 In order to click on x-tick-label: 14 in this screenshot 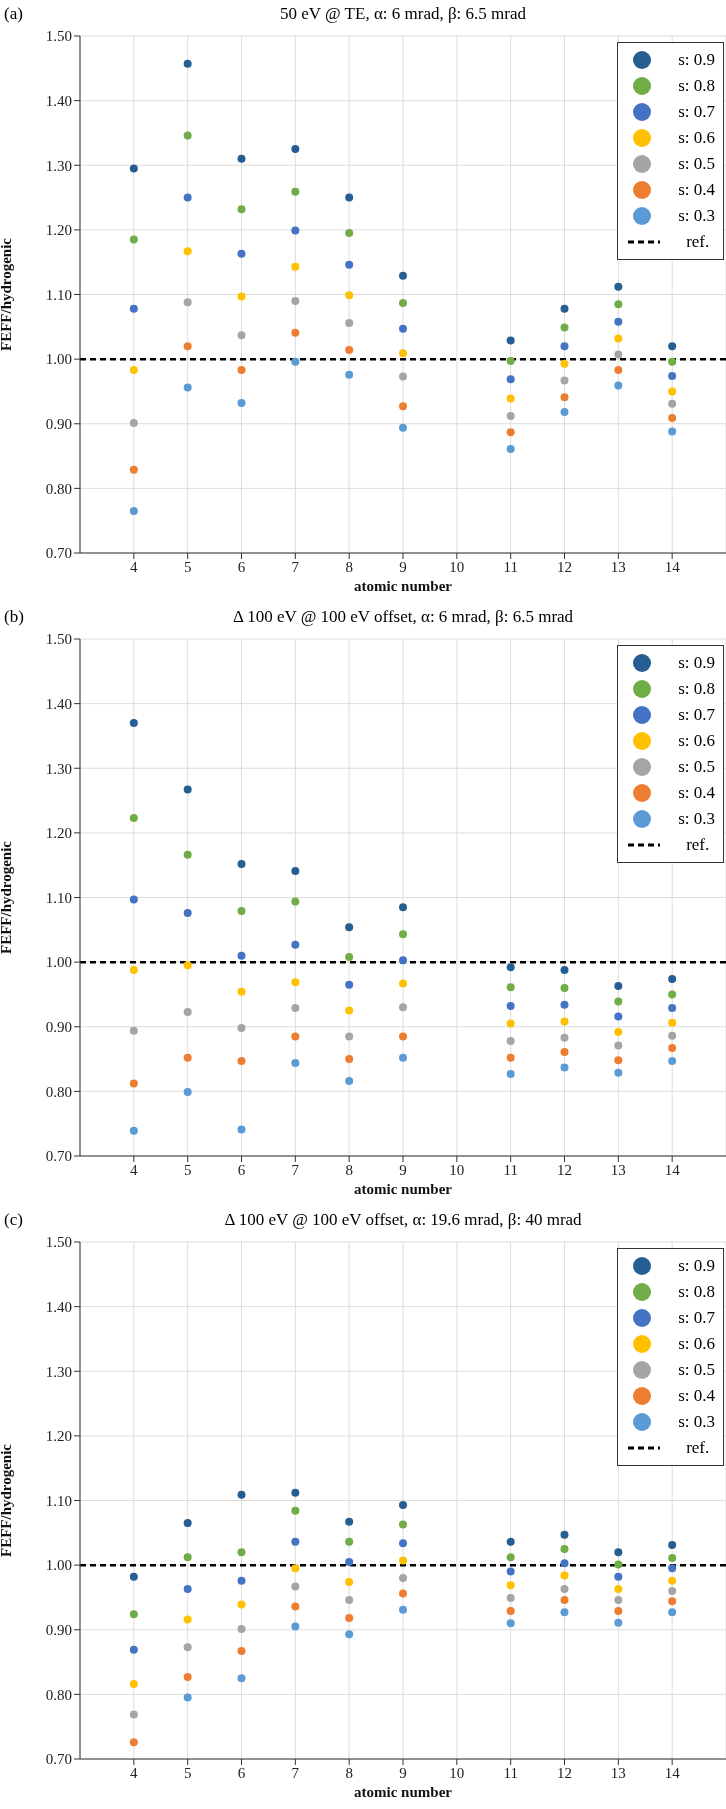, I will do `click(672, 1169)`.